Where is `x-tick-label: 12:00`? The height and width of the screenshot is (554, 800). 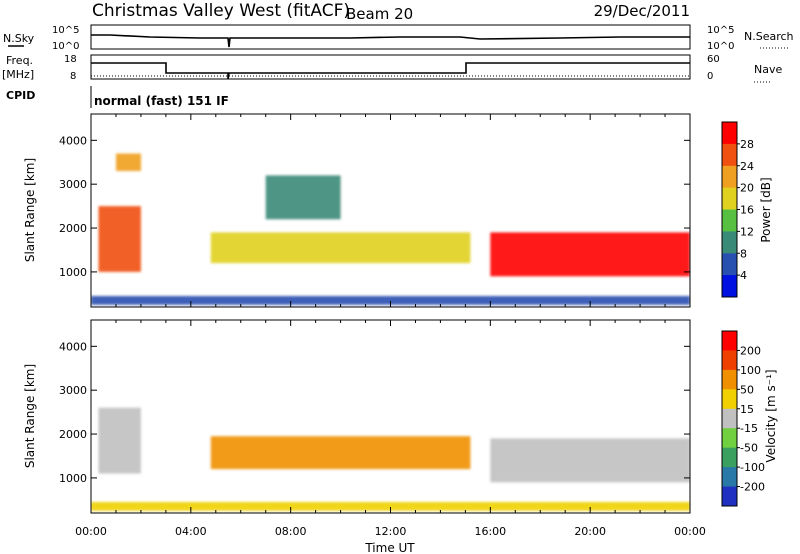 x-tick-label: 12:00 is located at coordinates (391, 531).